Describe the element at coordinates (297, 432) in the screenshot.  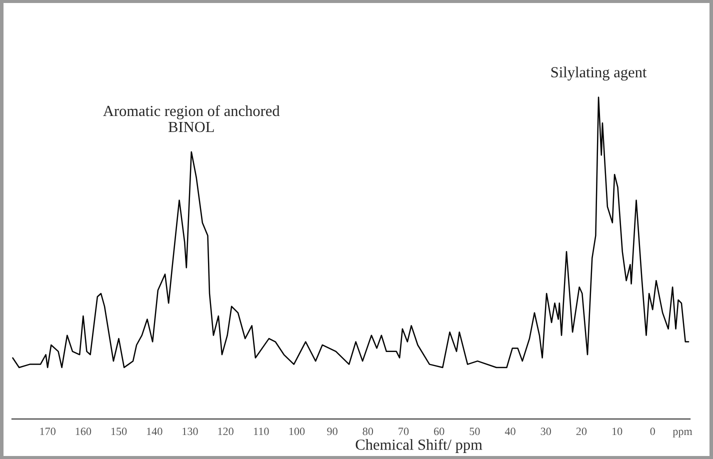
I see `x-tick-label: 100` at that location.